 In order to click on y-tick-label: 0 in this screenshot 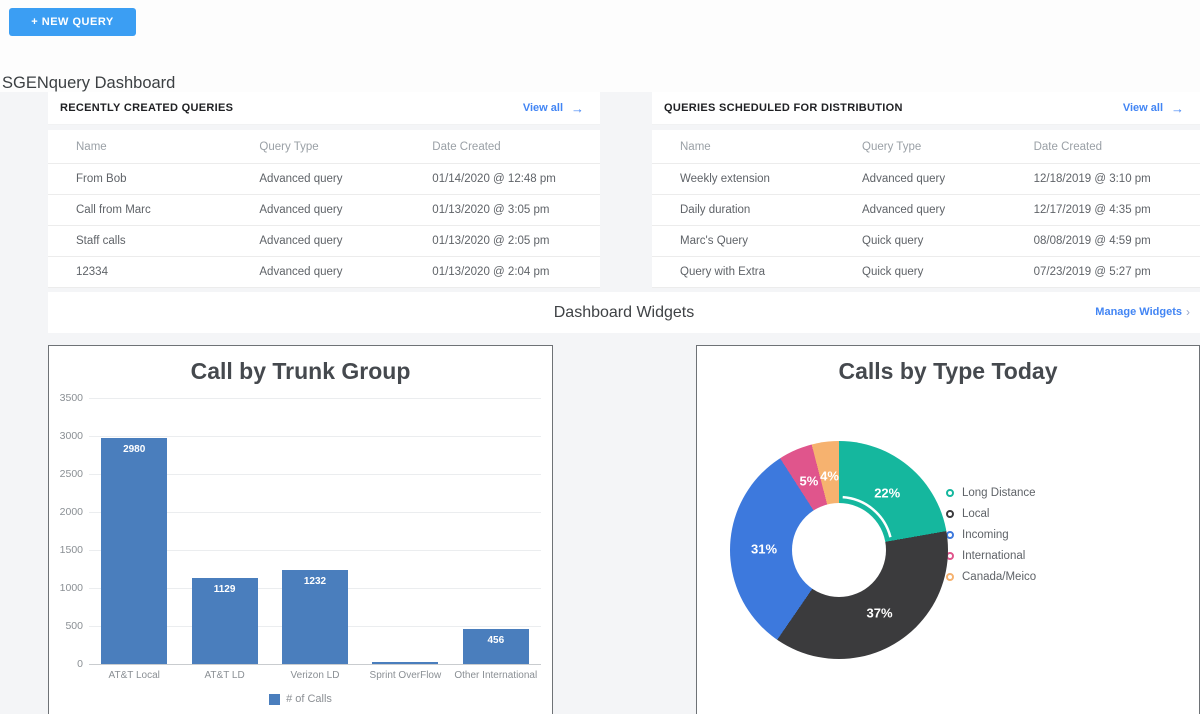, I will do `click(80, 664)`.